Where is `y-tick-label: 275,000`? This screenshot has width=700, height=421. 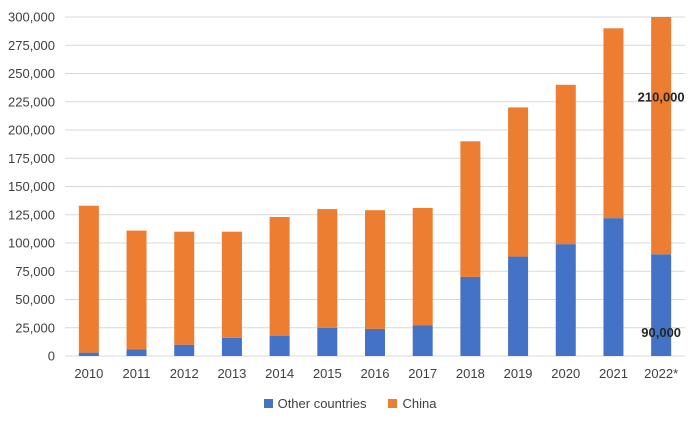 y-tick-label: 275,000 is located at coordinates (31, 45).